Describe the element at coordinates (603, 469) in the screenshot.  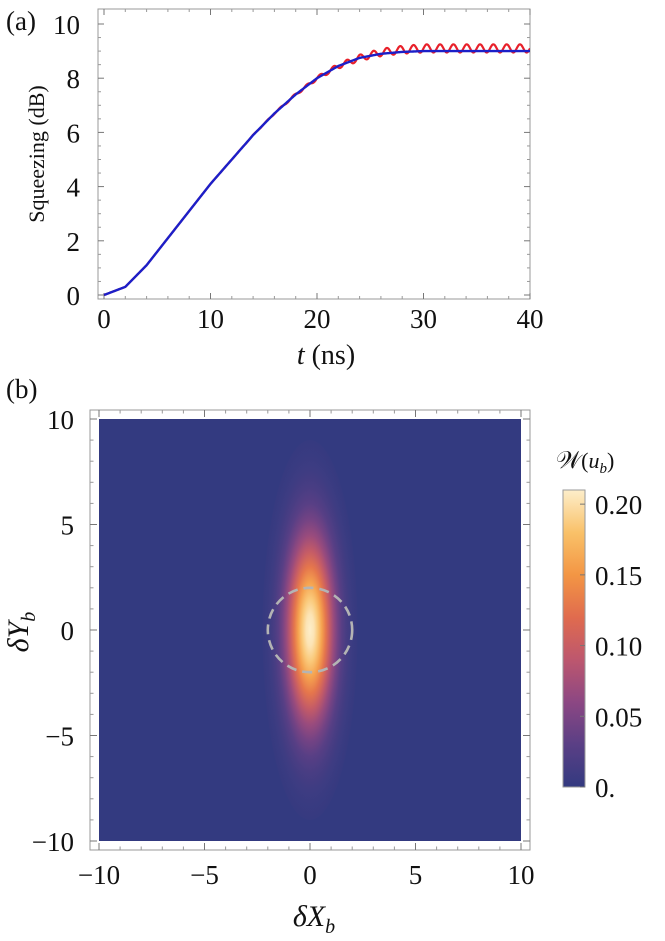
I see `colorbar-title-sub: b` at that location.